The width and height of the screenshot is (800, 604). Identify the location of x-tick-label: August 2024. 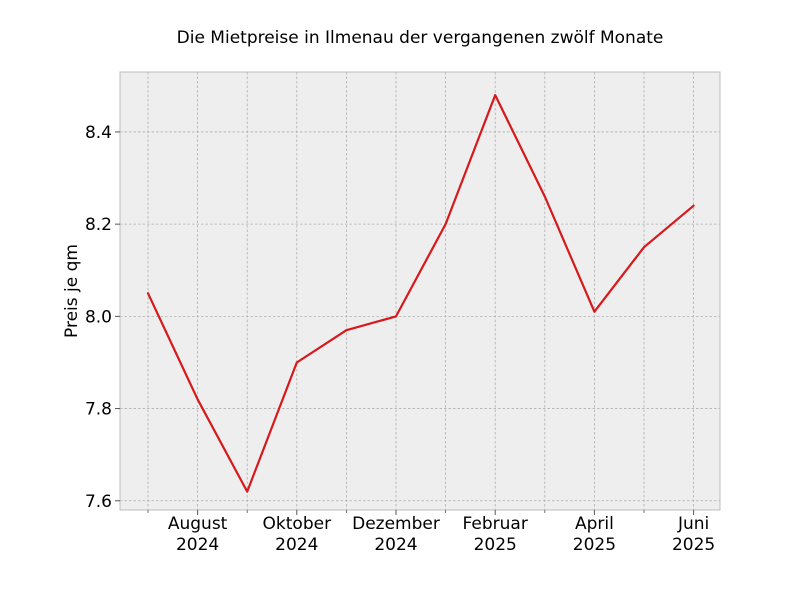
(198, 534).